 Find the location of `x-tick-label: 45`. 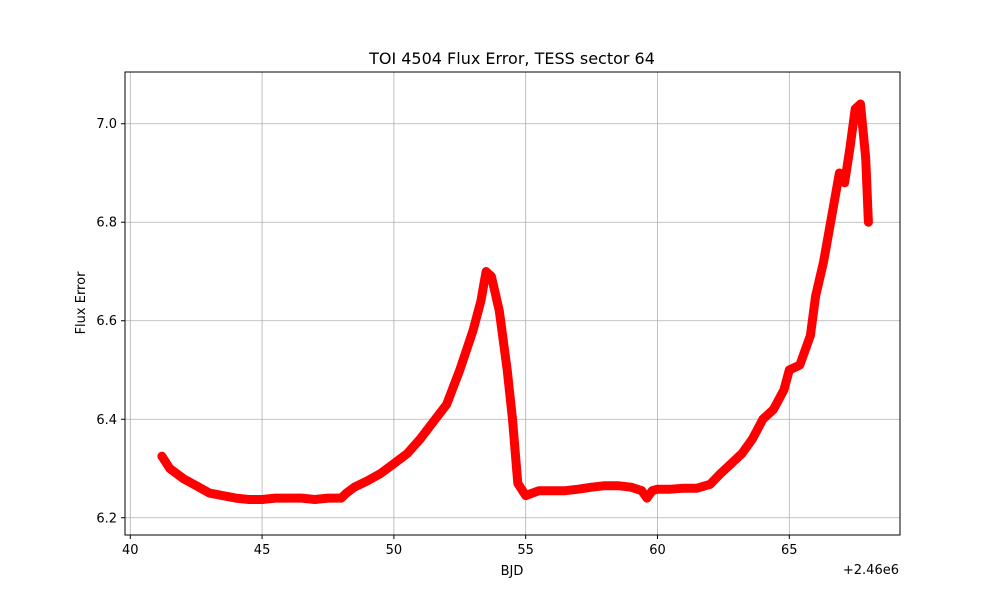

x-tick-label: 45 is located at coordinates (262, 550).